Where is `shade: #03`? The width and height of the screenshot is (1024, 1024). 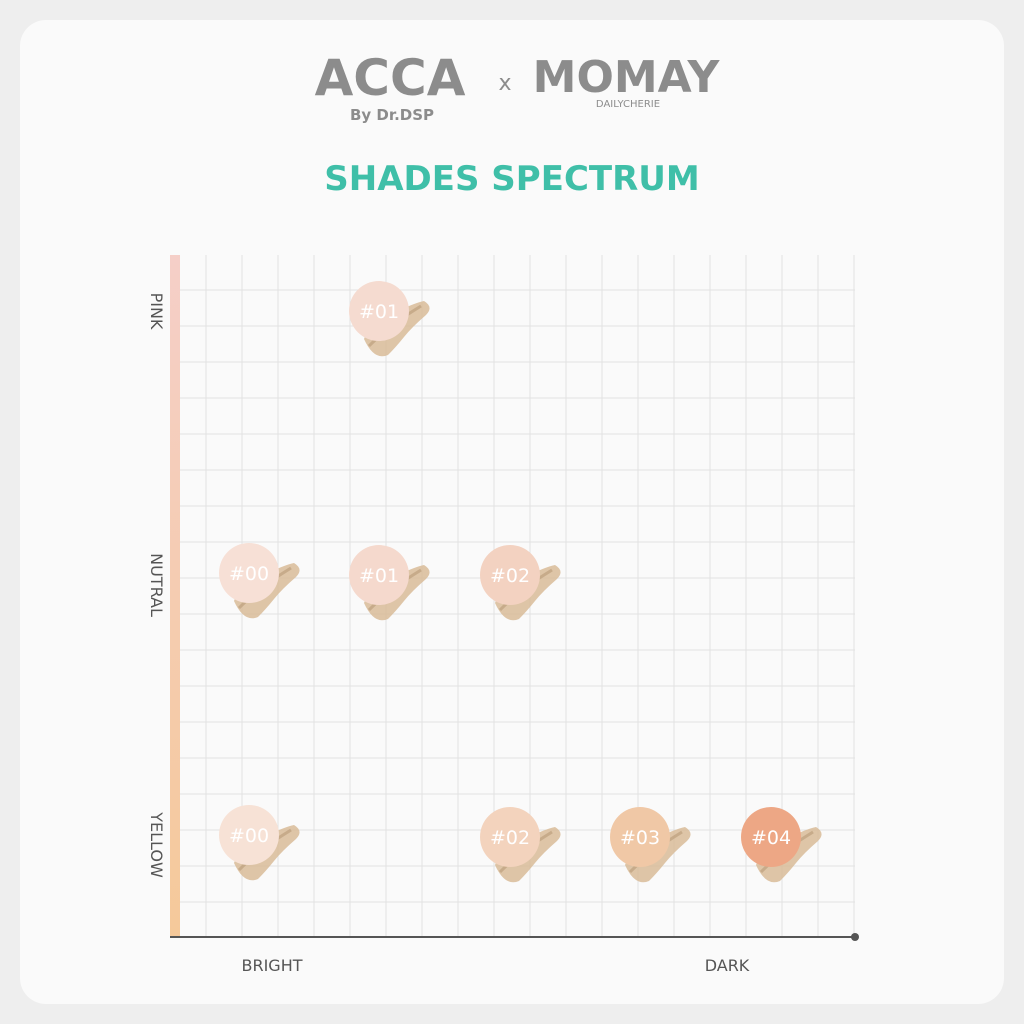 shade: #03 is located at coordinates (650, 845).